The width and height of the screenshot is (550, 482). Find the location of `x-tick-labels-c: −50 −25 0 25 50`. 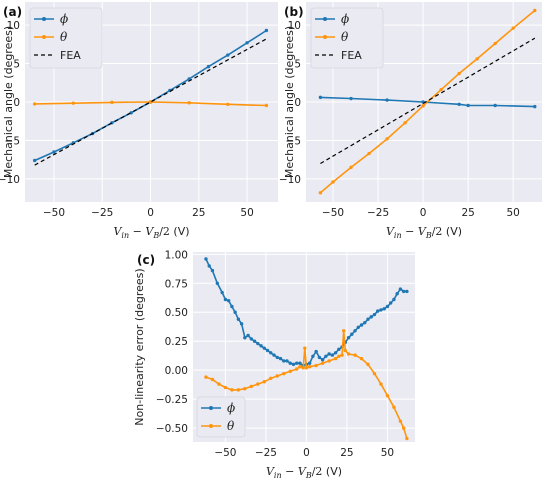

x-tick-labels-c: −50 −25 0 25 50 is located at coordinates (304, 453).